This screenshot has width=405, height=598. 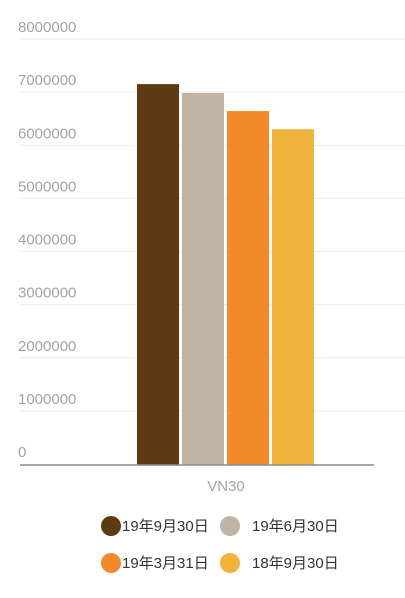 What do you see at coordinates (165, 563) in the screenshot?
I see `legend-label: 19年3月31日` at bounding box center [165, 563].